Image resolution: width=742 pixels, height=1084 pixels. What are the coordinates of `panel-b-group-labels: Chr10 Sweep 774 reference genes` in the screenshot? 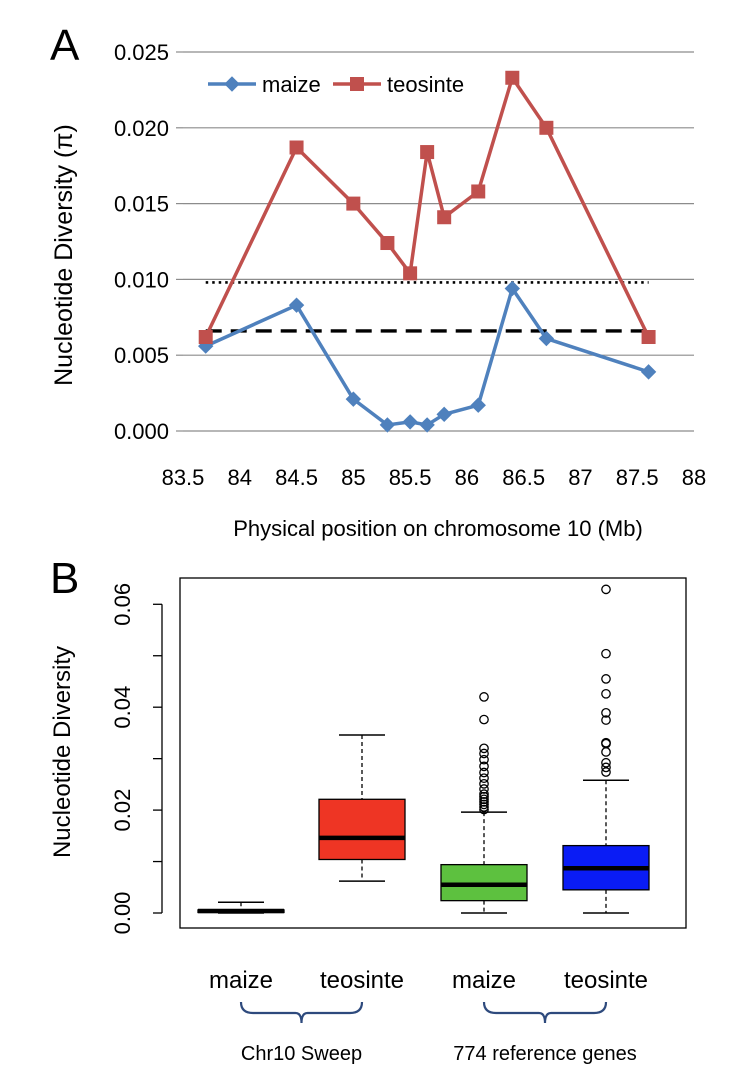 It's located at (438, 1033).